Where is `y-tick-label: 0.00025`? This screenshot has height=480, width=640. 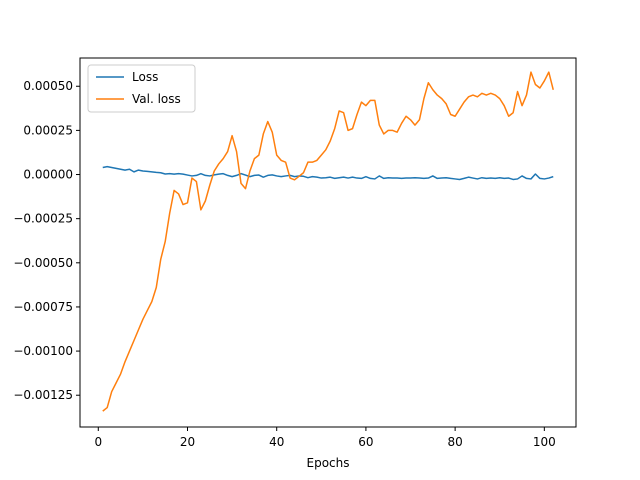 y-tick-label: 0.00025 is located at coordinates (48, 130).